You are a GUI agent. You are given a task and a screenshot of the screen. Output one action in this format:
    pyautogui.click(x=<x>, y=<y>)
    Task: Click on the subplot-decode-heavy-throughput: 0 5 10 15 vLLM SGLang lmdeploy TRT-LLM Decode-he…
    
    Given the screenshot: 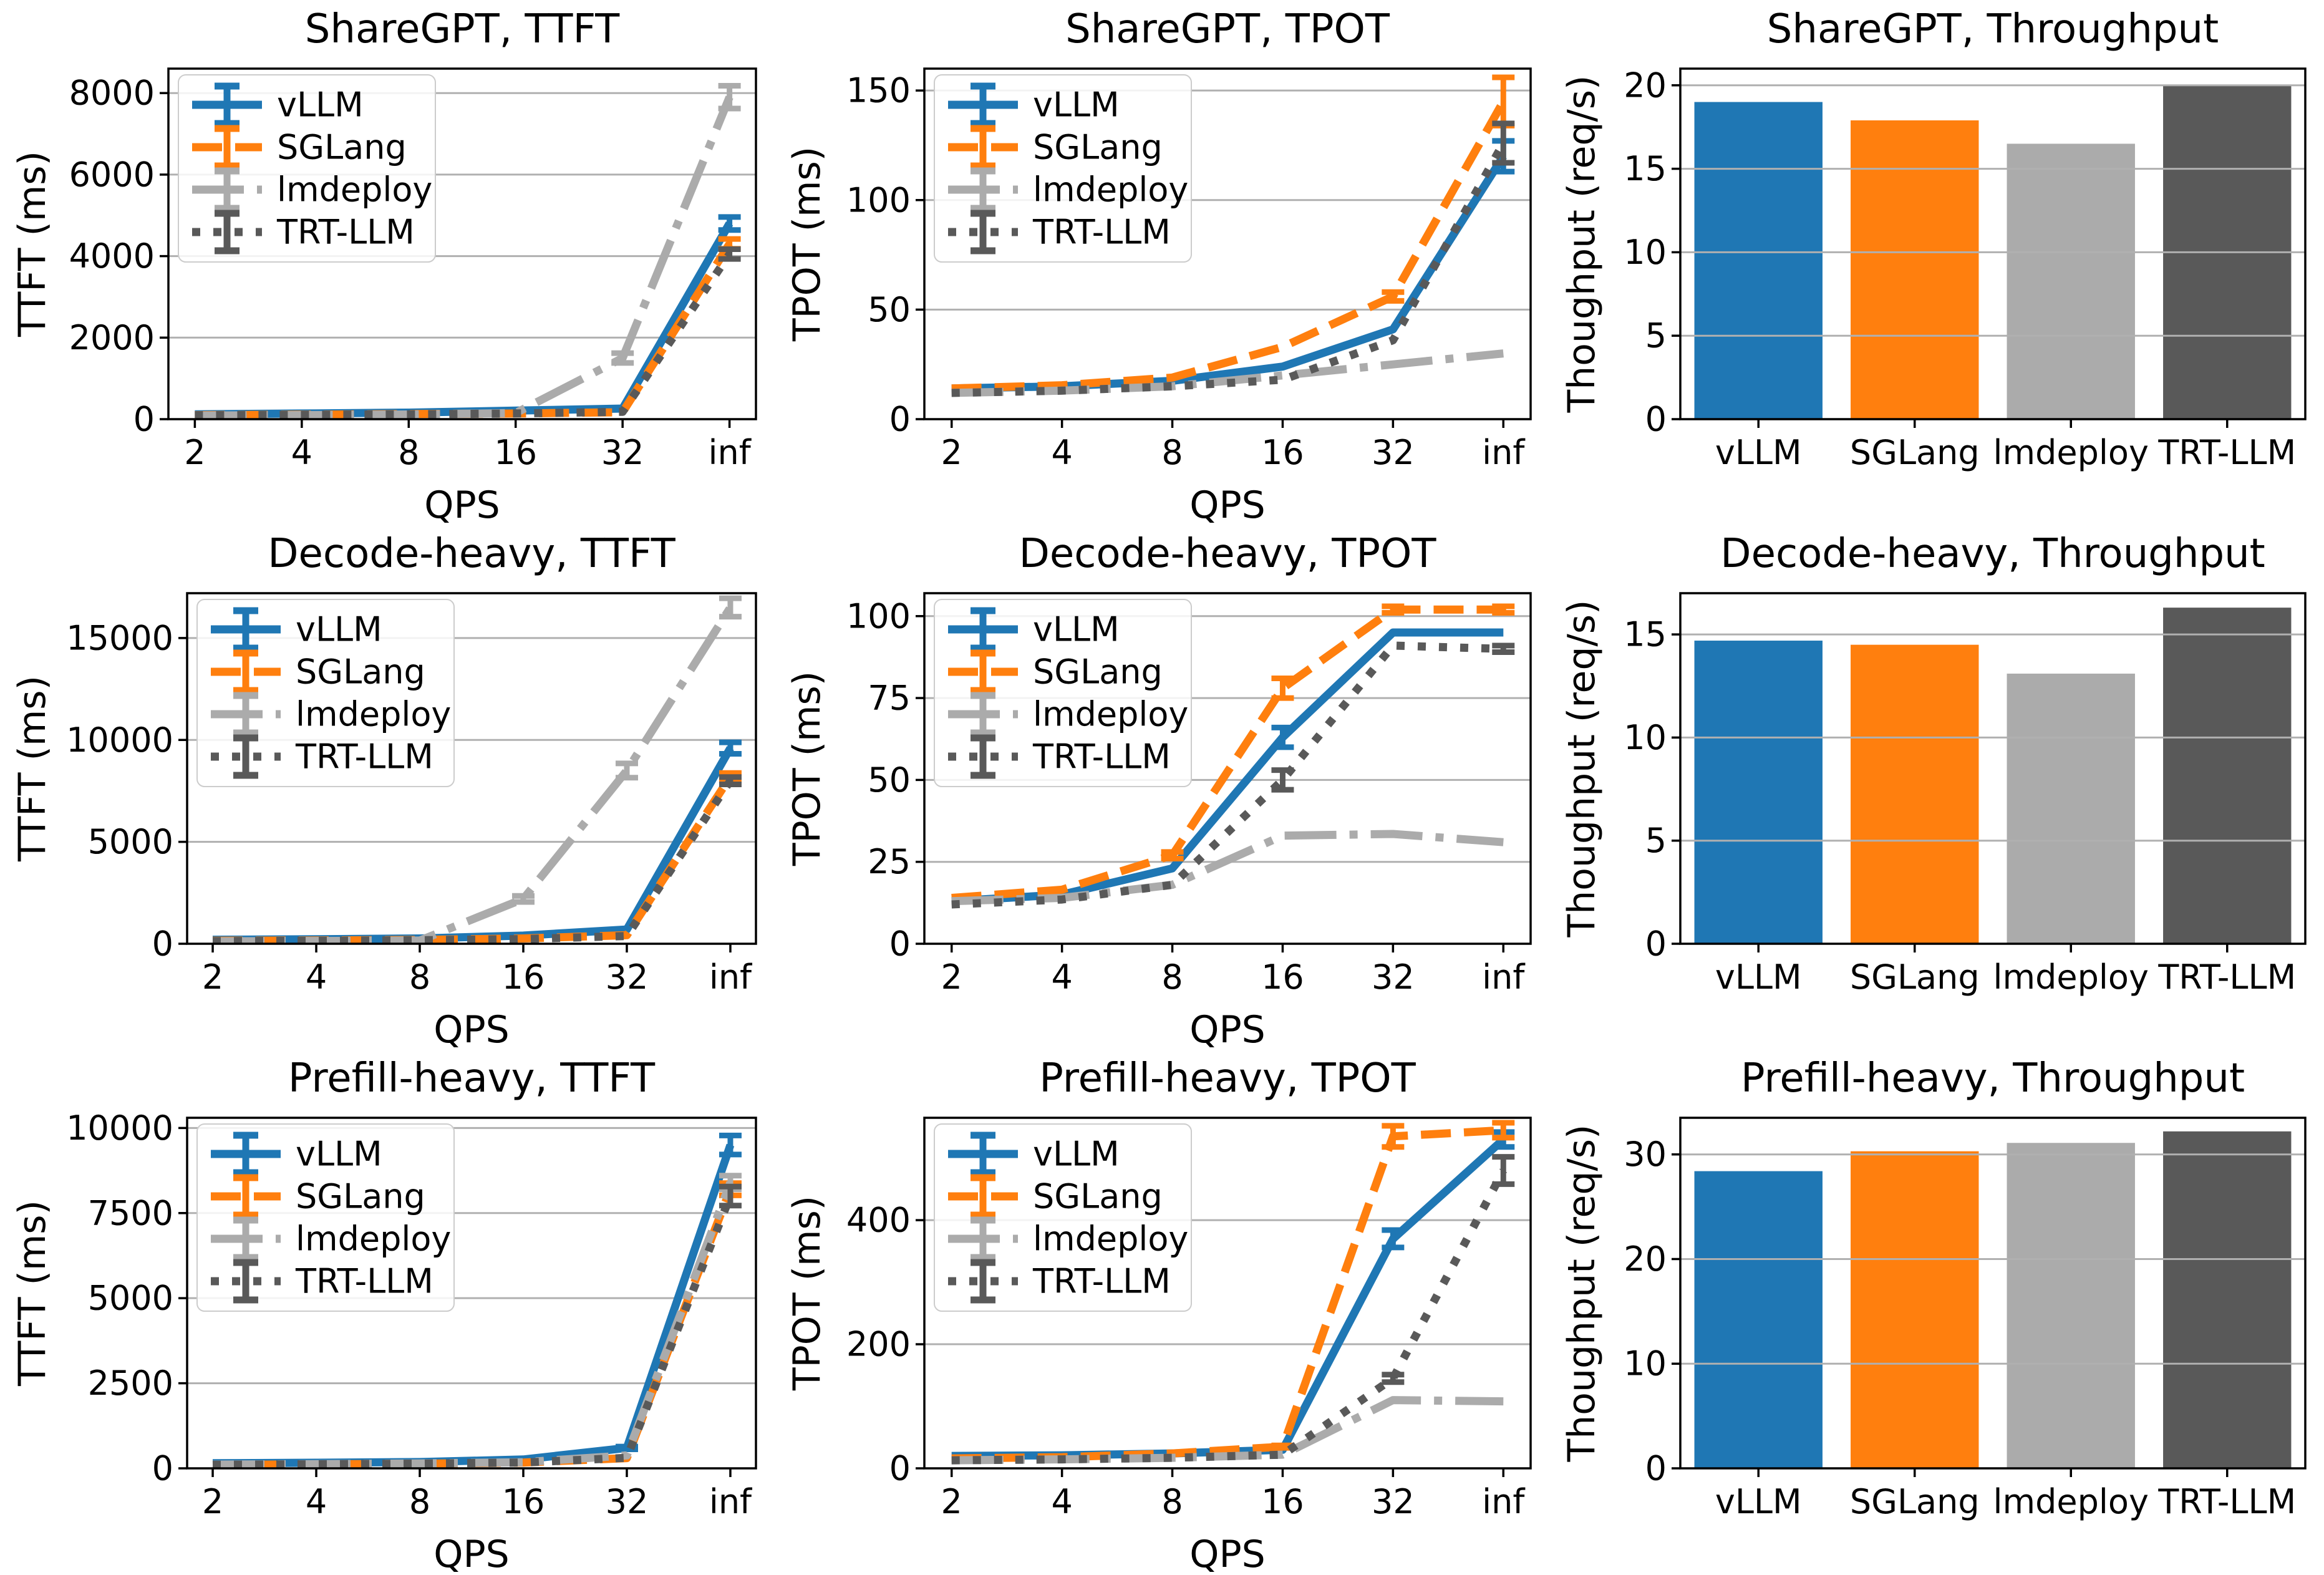 What is the action you would take?
    pyautogui.click(x=1936, y=787)
    